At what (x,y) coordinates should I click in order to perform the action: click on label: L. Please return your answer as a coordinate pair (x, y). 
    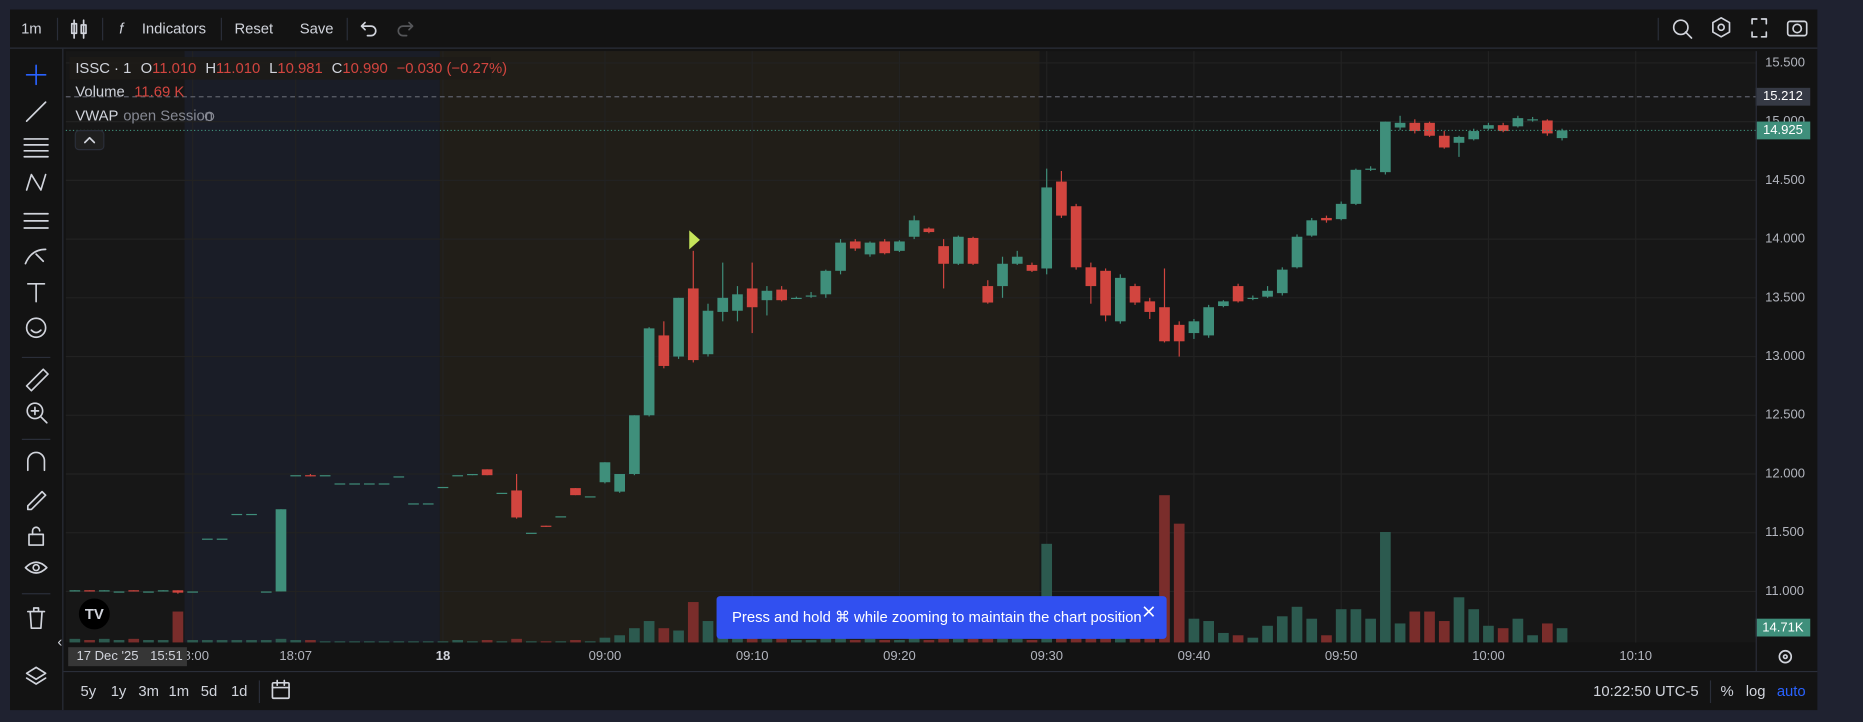
    Looking at the image, I should click on (273, 69).